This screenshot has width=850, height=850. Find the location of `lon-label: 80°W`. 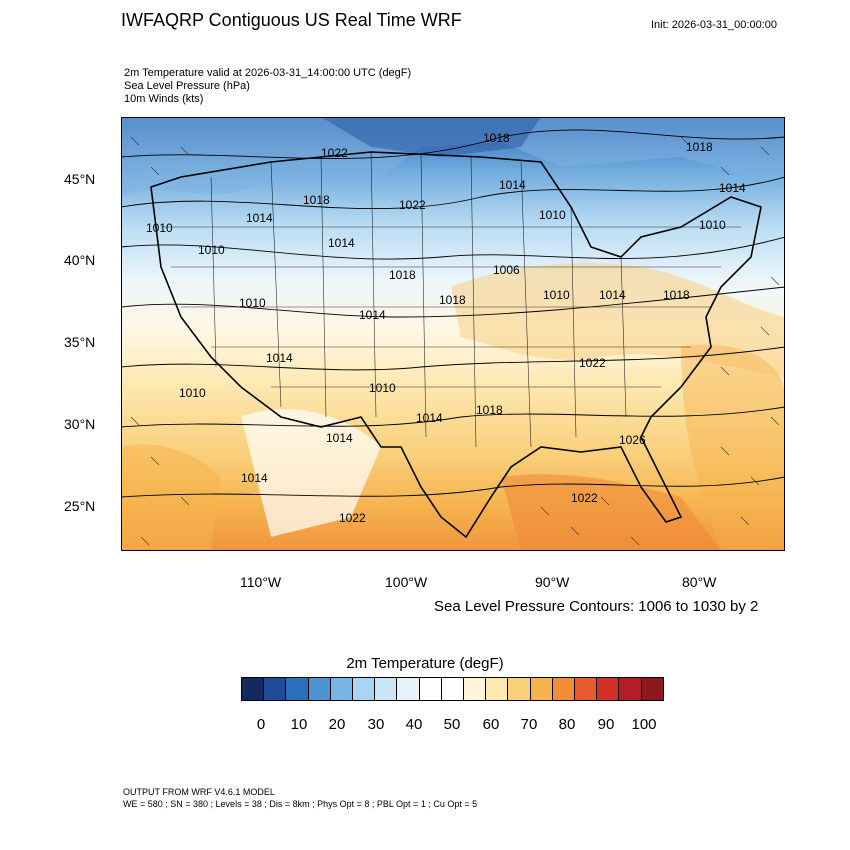

lon-label: 80°W is located at coordinates (699, 582).